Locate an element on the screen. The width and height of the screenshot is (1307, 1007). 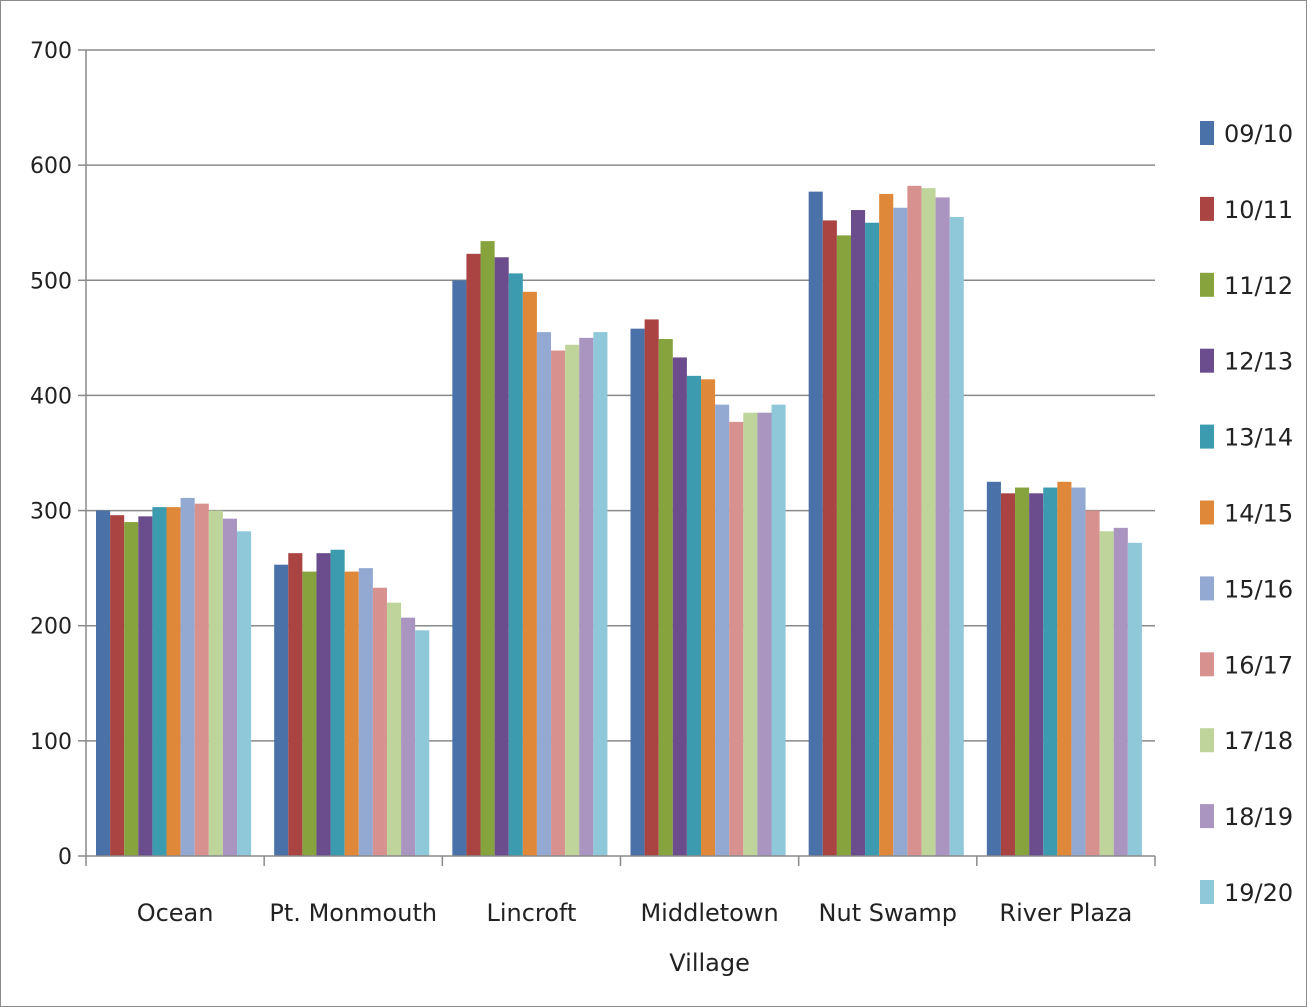
legend-label: 11/12 is located at coordinates (1258, 286).